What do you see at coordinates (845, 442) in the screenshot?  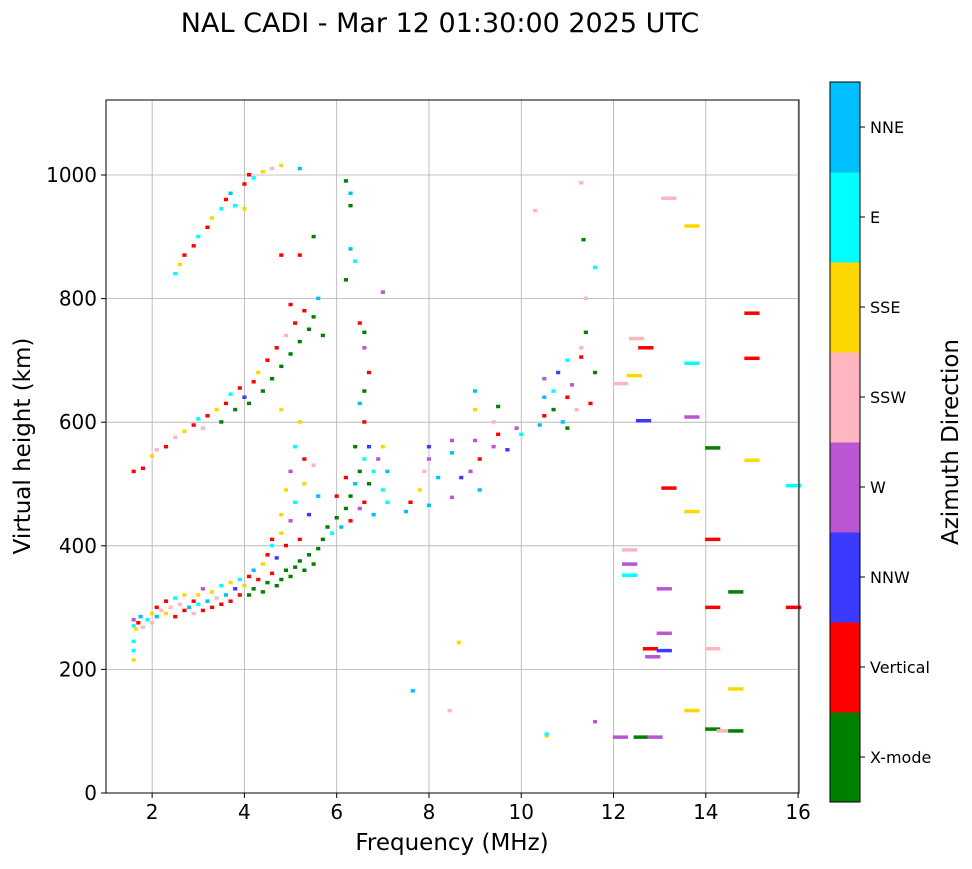 I see `colorbar-frame` at bounding box center [845, 442].